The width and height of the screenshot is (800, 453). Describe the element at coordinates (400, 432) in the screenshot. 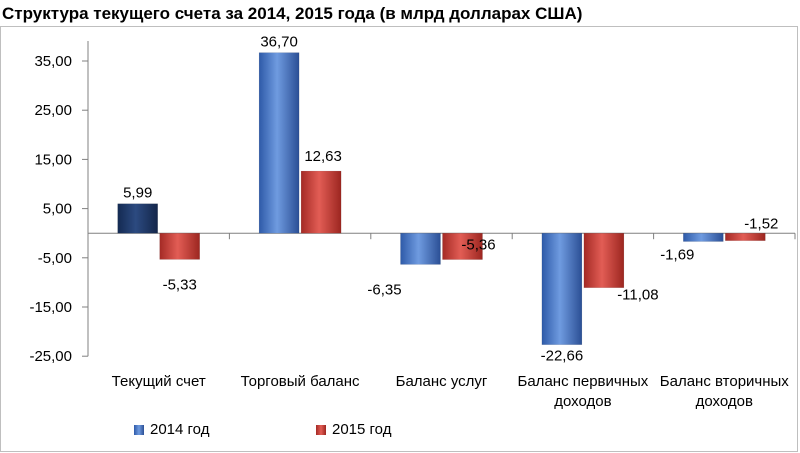

I see `legend: 2014 год 2015 год` at that location.